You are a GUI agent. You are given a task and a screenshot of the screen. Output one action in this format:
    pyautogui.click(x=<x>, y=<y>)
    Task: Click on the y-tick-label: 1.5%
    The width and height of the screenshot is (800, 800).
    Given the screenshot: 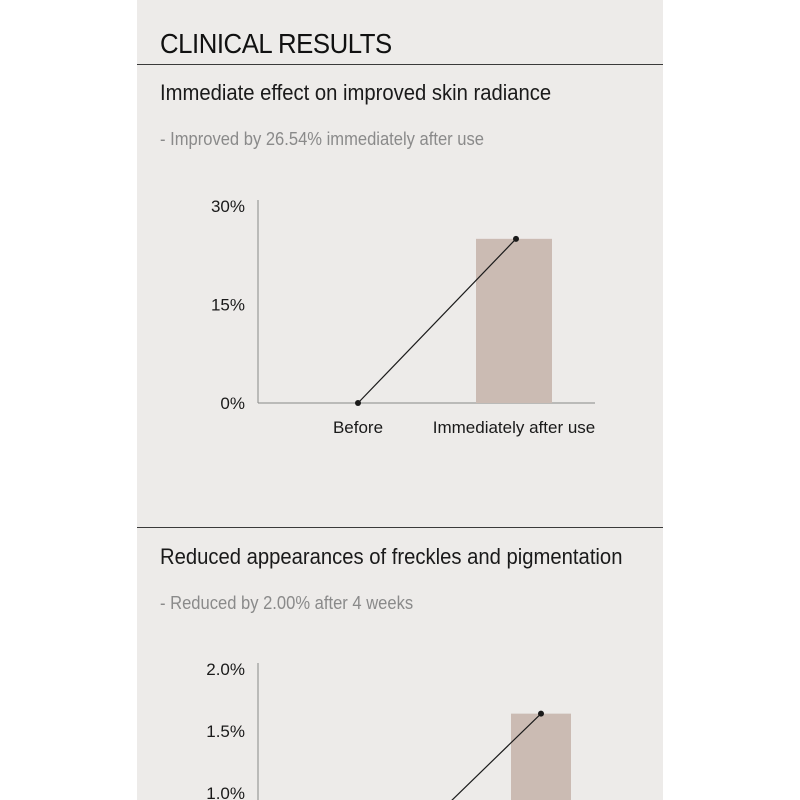 What is the action you would take?
    pyautogui.click(x=225, y=731)
    